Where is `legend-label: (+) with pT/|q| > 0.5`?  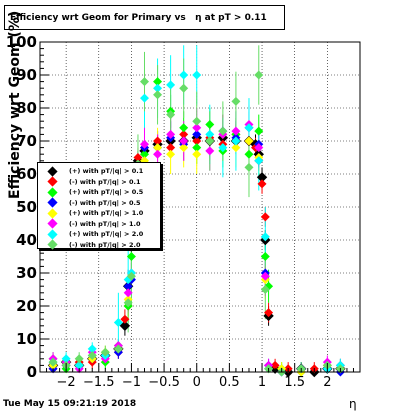 legend-label: (+) with pT/|q| > 0.5 is located at coordinates (106, 192).